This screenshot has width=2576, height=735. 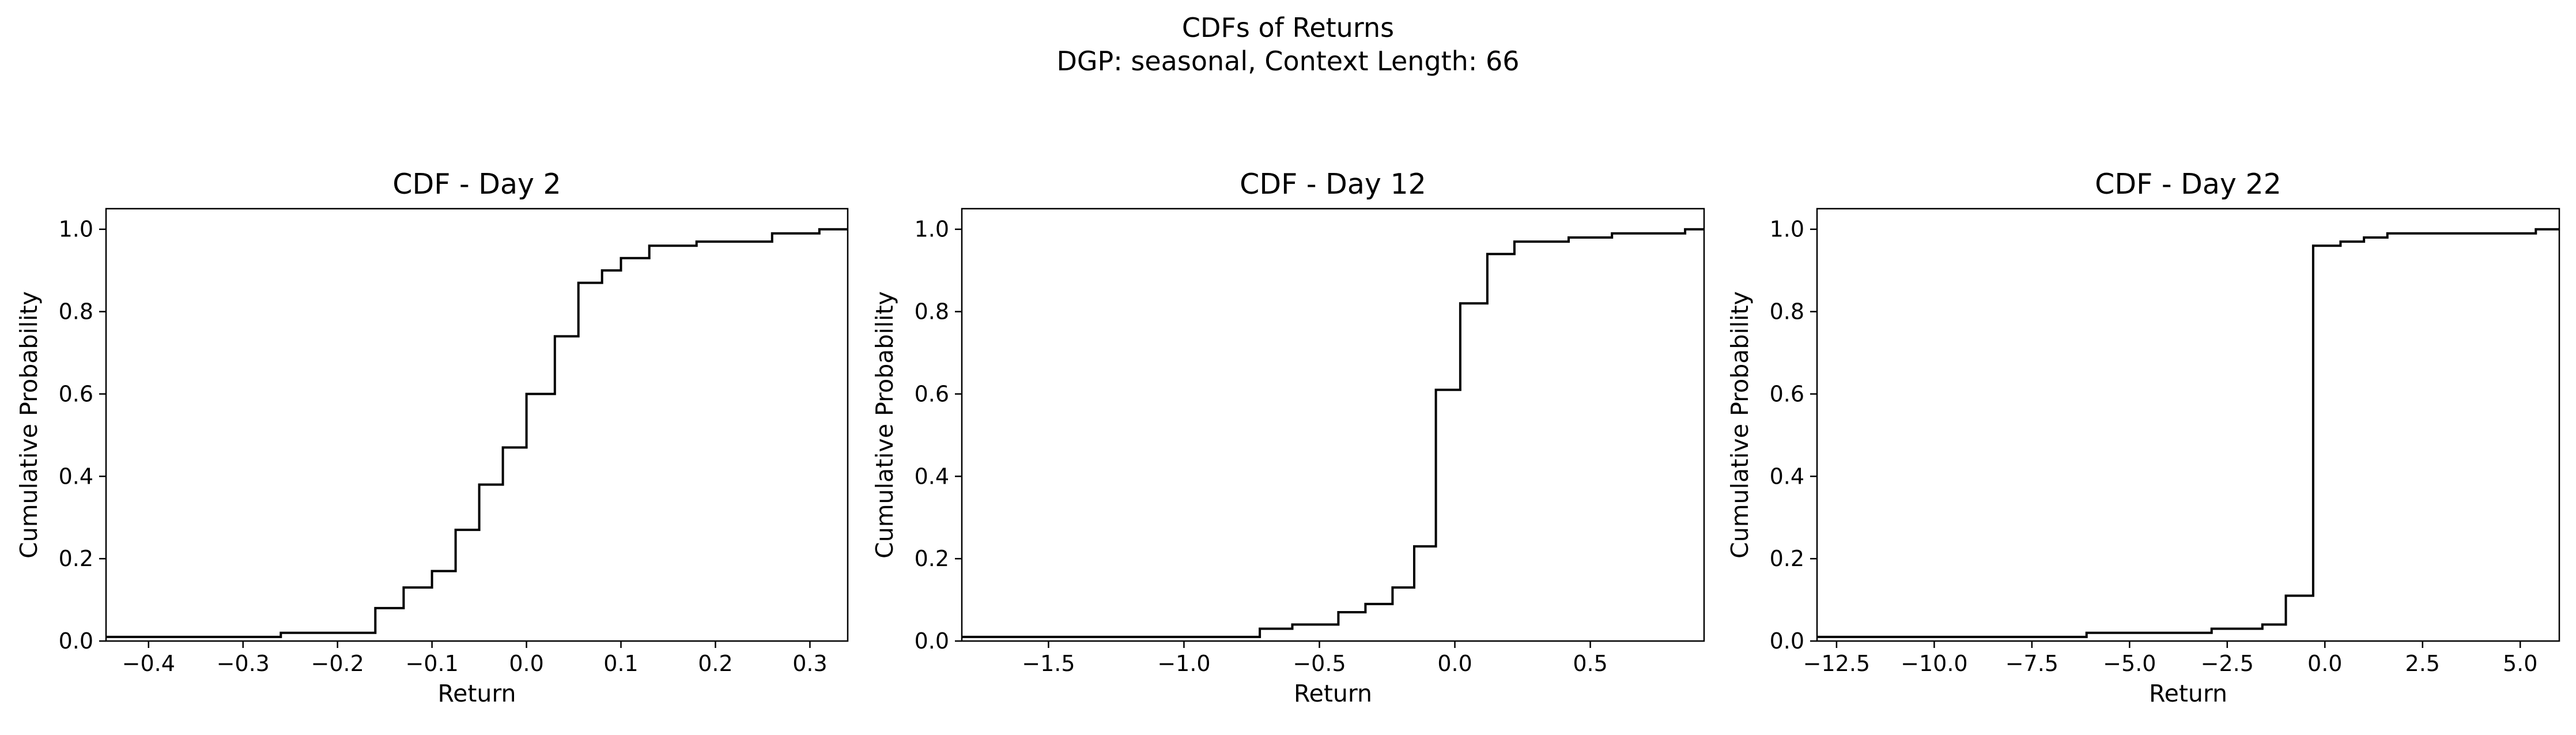 I want to click on x-tick-label: 0.1, so click(x=621, y=663).